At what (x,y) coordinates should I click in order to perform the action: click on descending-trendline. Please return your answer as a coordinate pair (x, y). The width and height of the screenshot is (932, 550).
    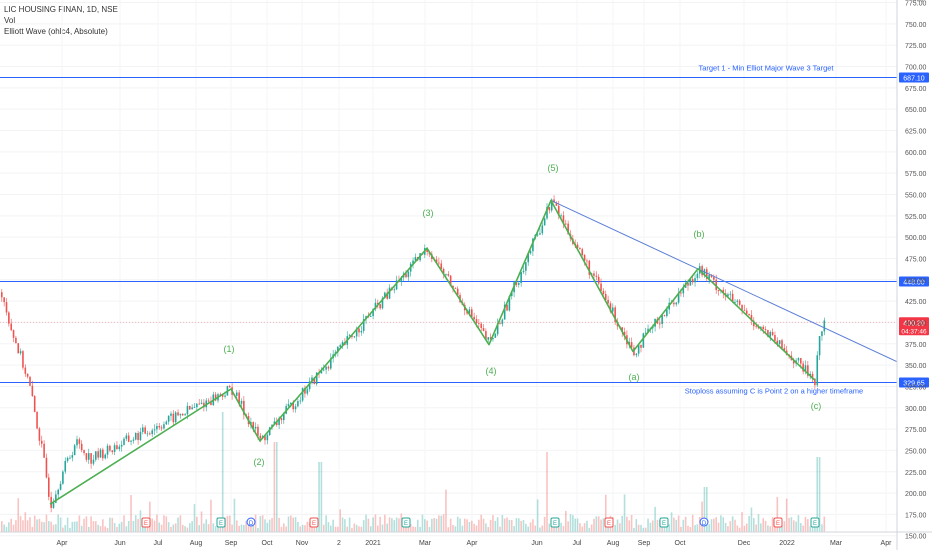
    Looking at the image, I should click on (724, 281).